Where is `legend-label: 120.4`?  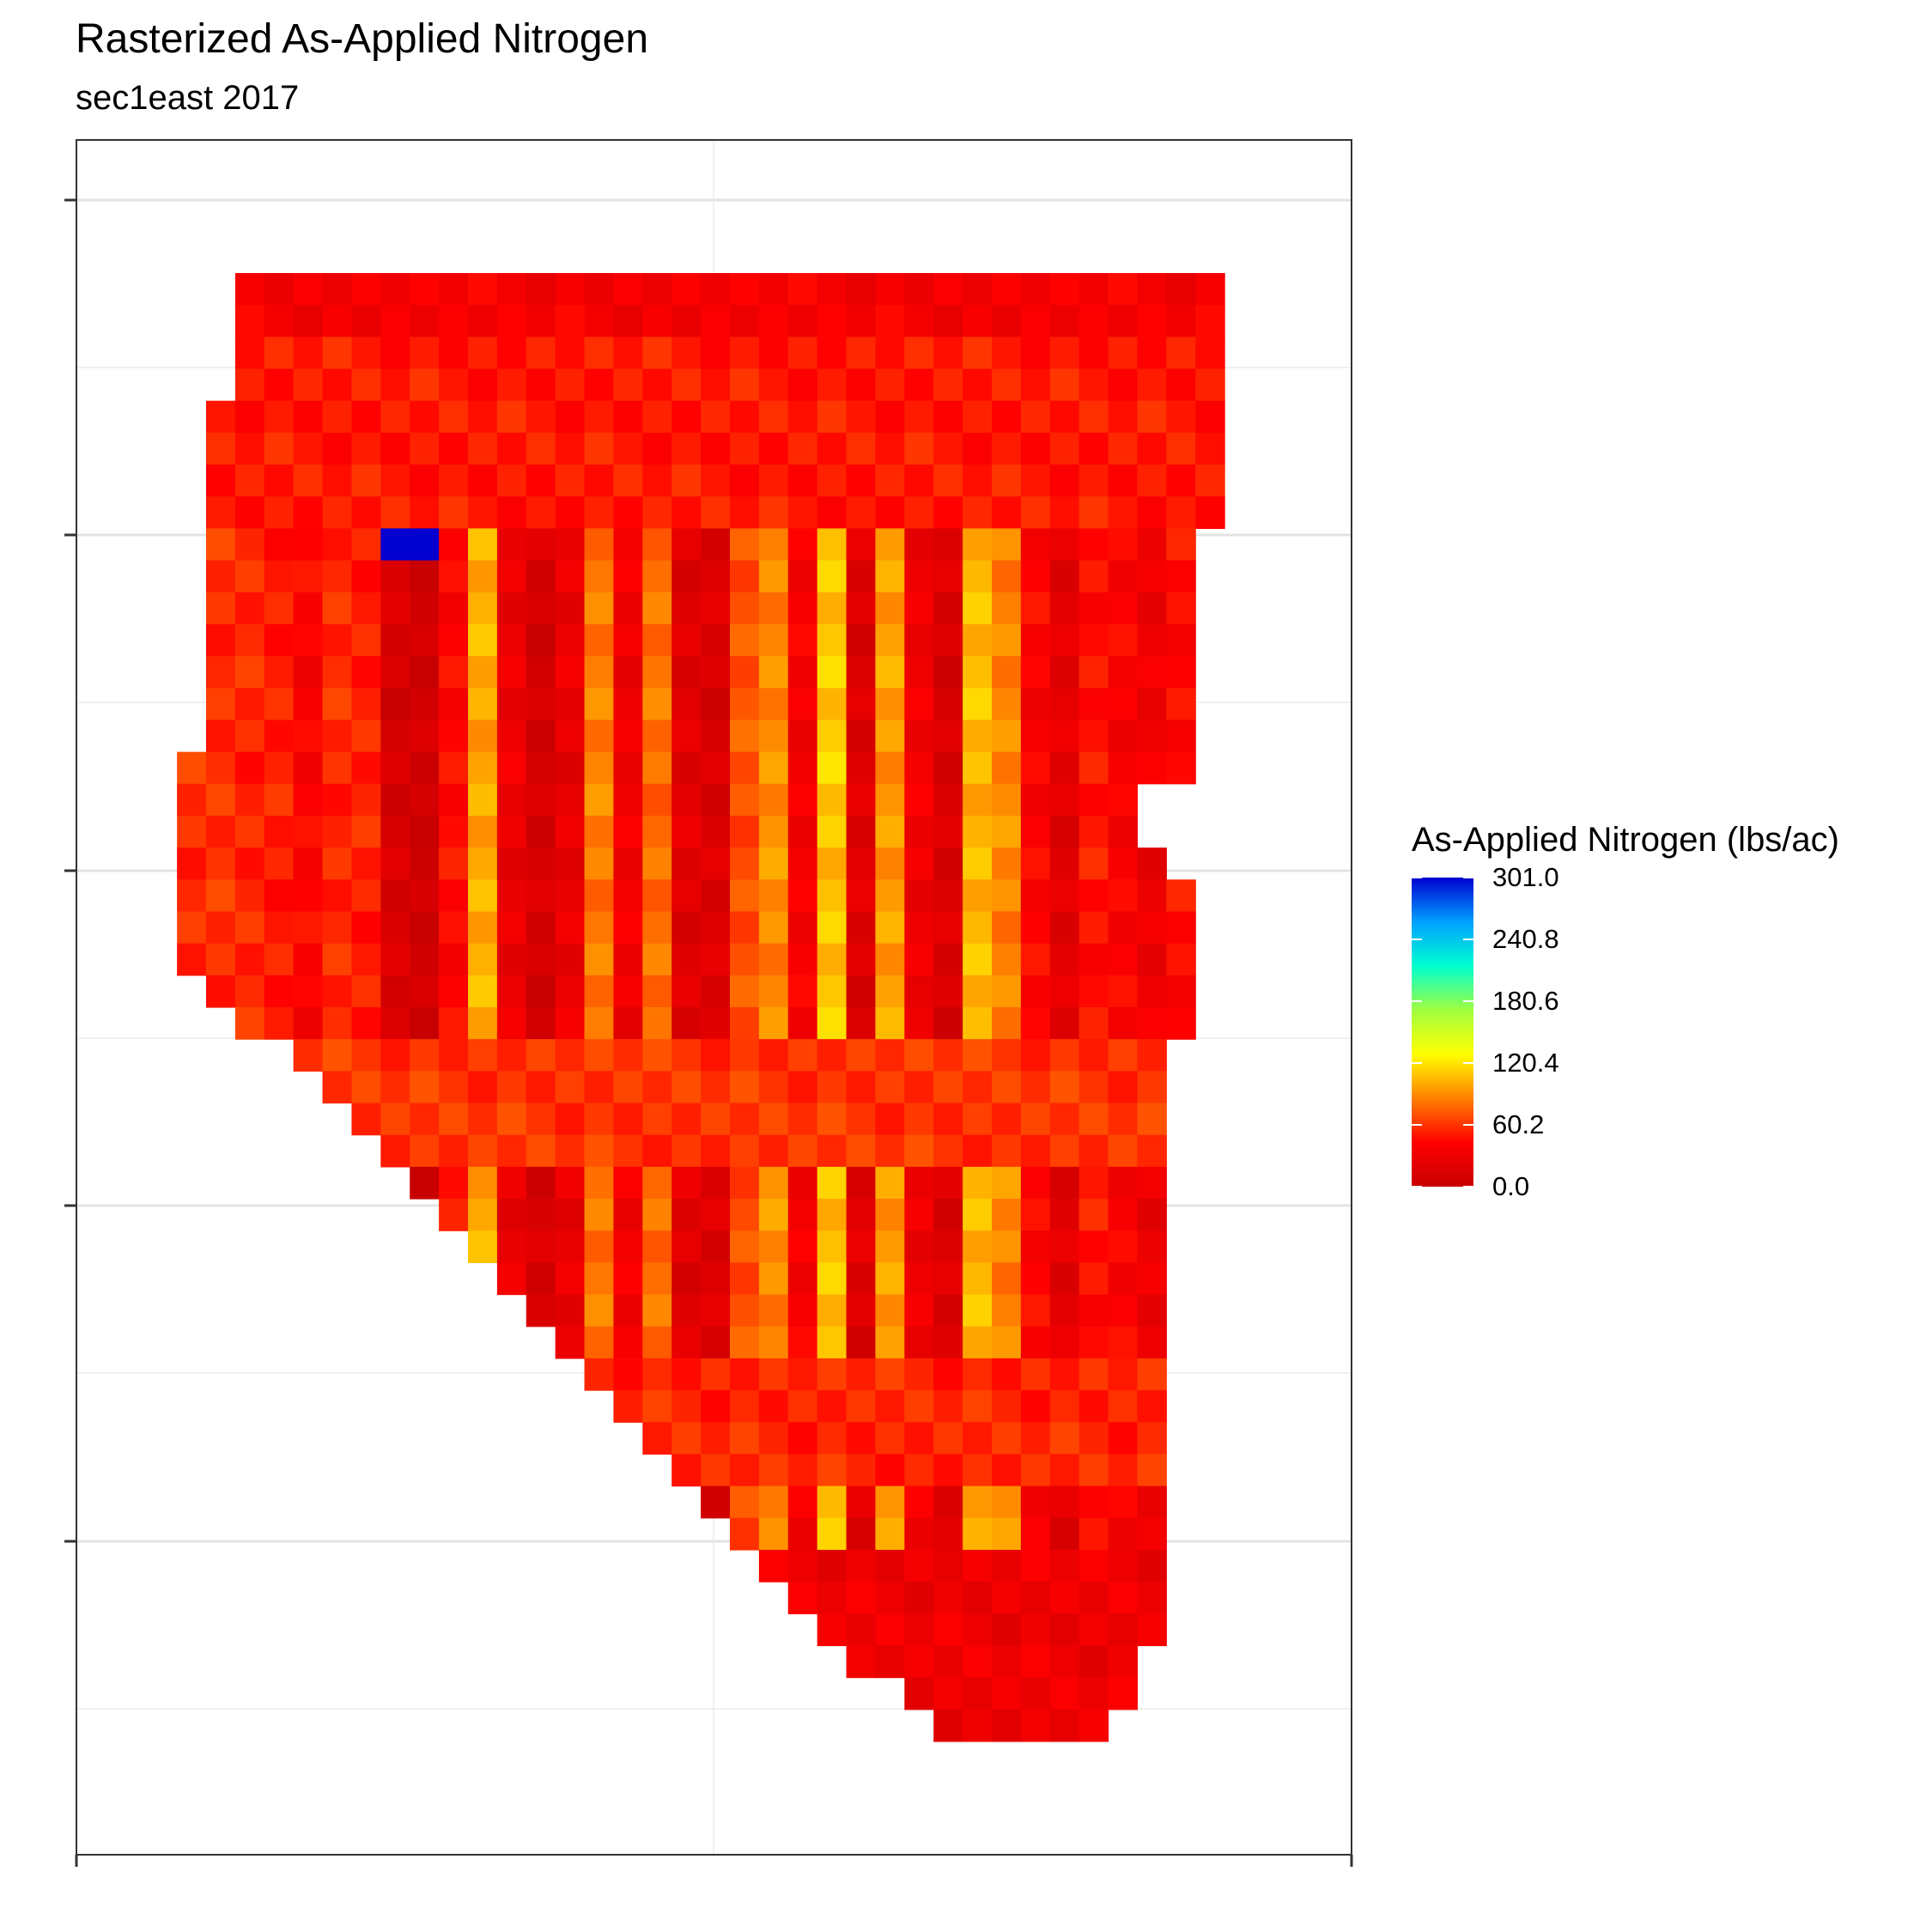 legend-label: 120.4 is located at coordinates (1525, 1063).